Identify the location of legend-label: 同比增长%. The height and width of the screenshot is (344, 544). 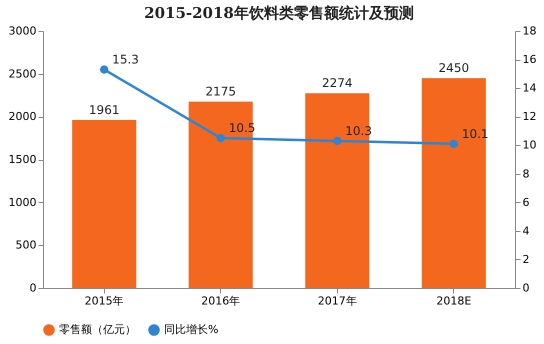
(191, 329).